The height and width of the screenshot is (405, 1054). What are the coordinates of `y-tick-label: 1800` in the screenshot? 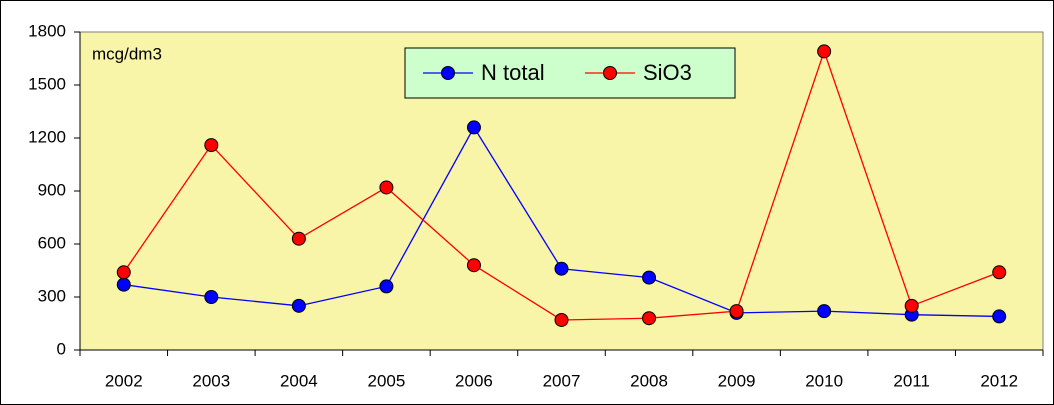 It's located at (47, 30).